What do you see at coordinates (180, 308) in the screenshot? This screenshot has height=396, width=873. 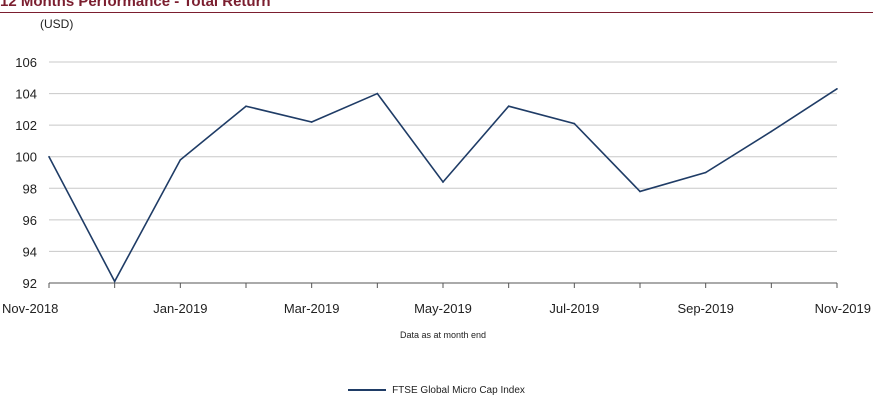 I see `x-tick-label: Jan-2019` at bounding box center [180, 308].